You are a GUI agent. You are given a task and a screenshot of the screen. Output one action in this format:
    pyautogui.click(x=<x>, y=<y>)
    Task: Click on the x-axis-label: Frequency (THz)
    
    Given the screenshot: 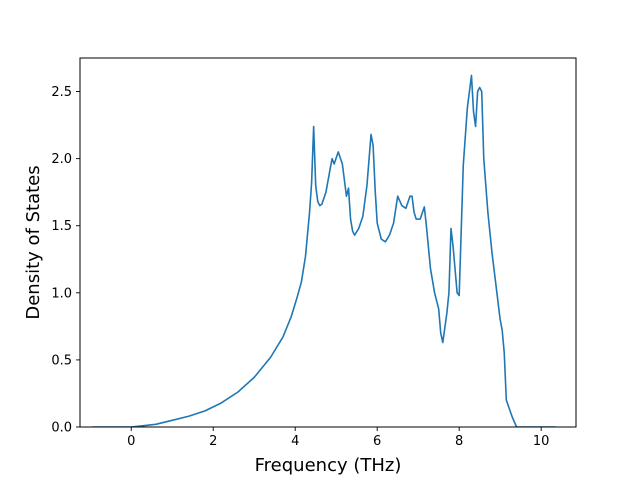 What is the action you would take?
    pyautogui.click(x=328, y=465)
    